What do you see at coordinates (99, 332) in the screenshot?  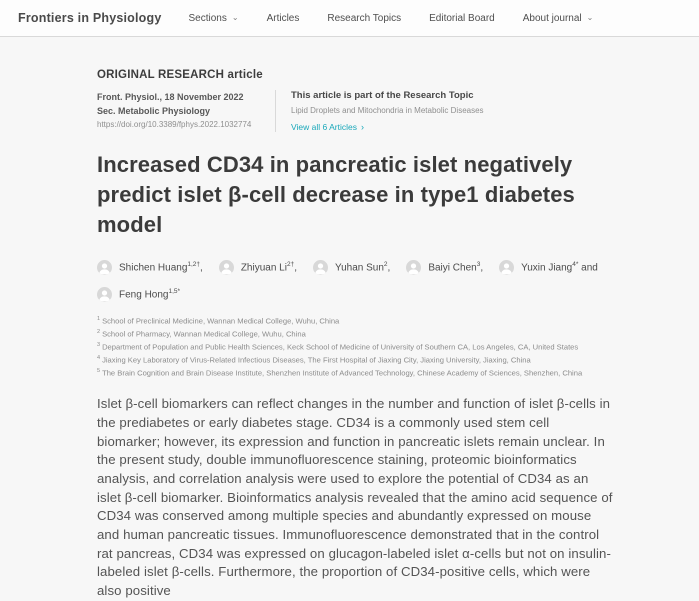 I see `affiliation-number: 2` at bounding box center [99, 332].